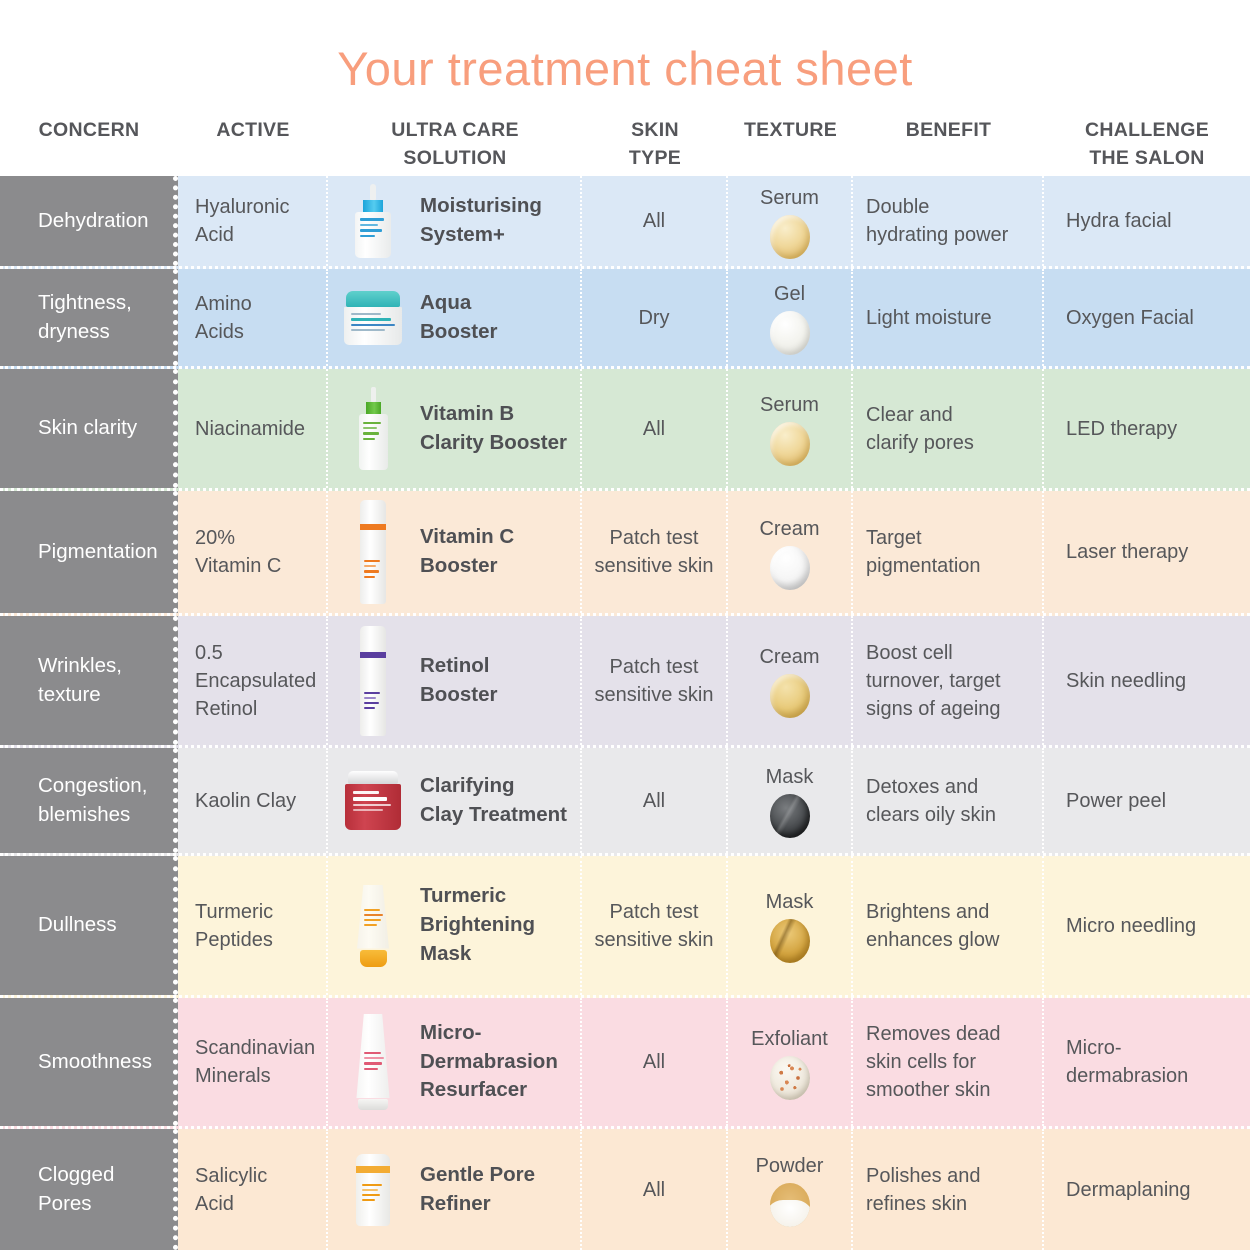 This screenshot has height=1250, width=1250. Describe the element at coordinates (789, 333) in the screenshot. I see `gel-drop-white-icon` at that location.